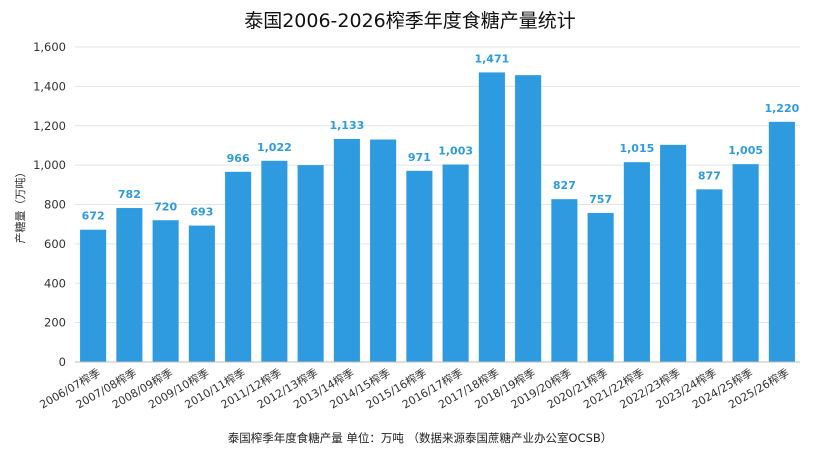 This screenshot has height=466, width=820. I want to click on data-label: 827, so click(564, 185).